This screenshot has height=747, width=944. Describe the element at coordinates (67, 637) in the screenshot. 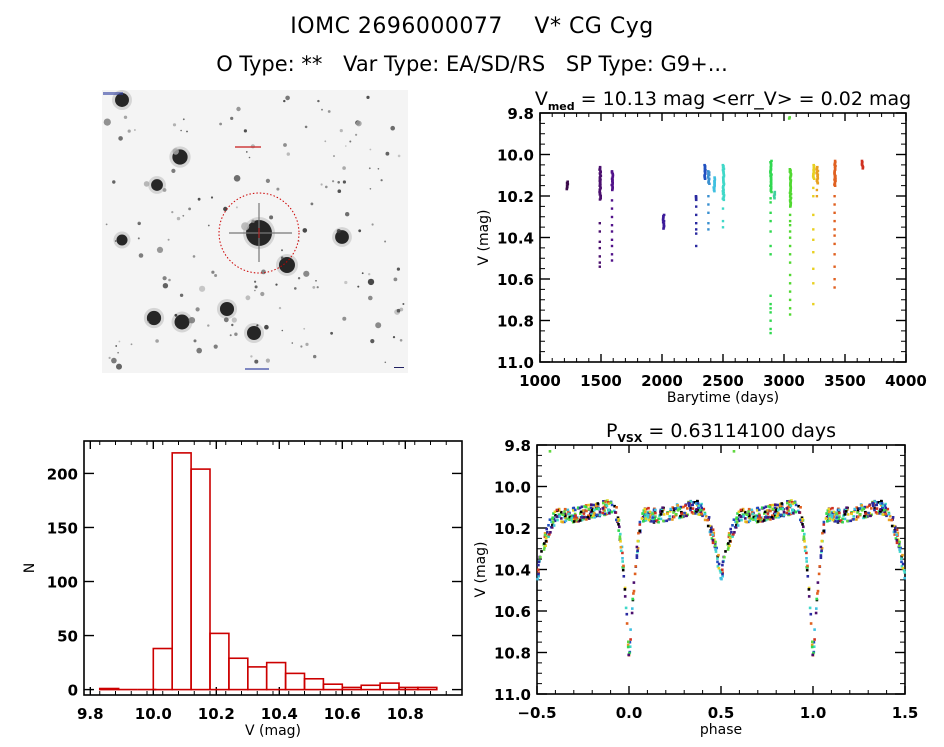

I see `y-tick-label: 50` at that location.